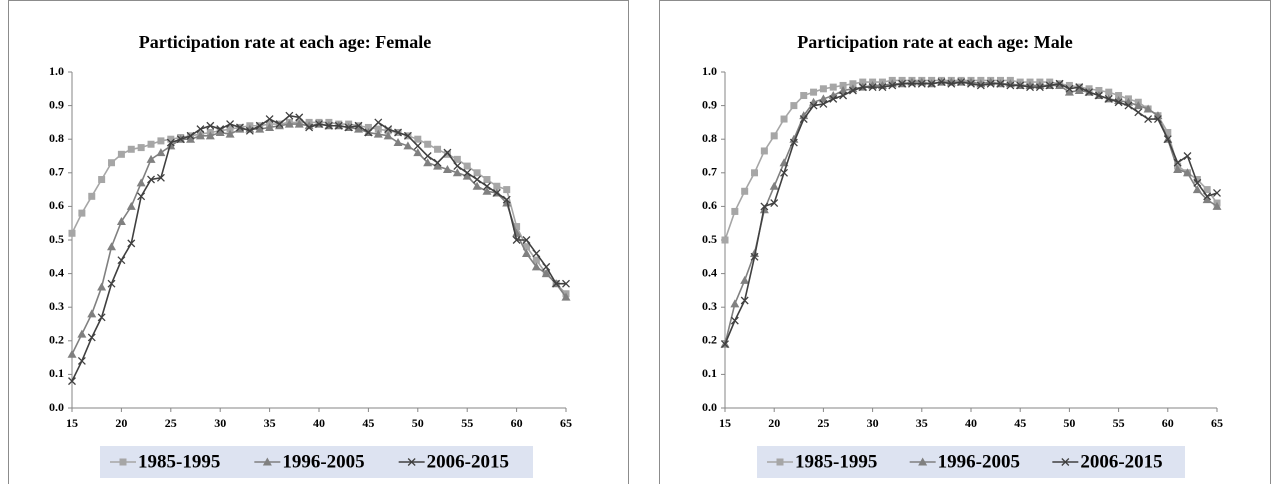 This screenshot has height=484, width=1279. Describe the element at coordinates (517, 423) in the screenshot. I see `x-tick-label: 60` at that location.